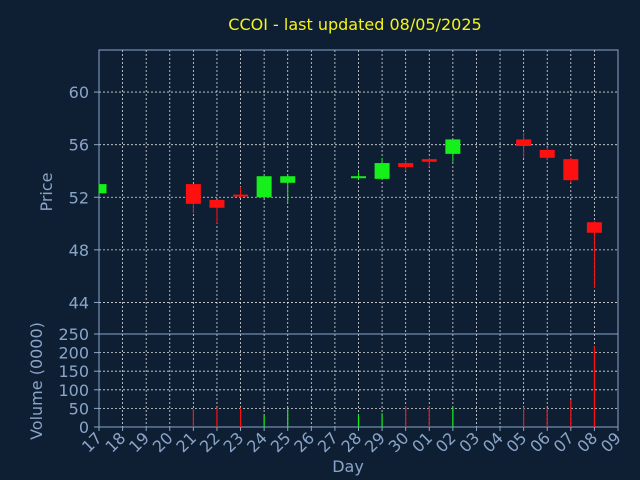 This screenshot has width=640, height=480. What do you see at coordinates (79, 92) in the screenshot?
I see `price-tick-label: 60` at bounding box center [79, 92].